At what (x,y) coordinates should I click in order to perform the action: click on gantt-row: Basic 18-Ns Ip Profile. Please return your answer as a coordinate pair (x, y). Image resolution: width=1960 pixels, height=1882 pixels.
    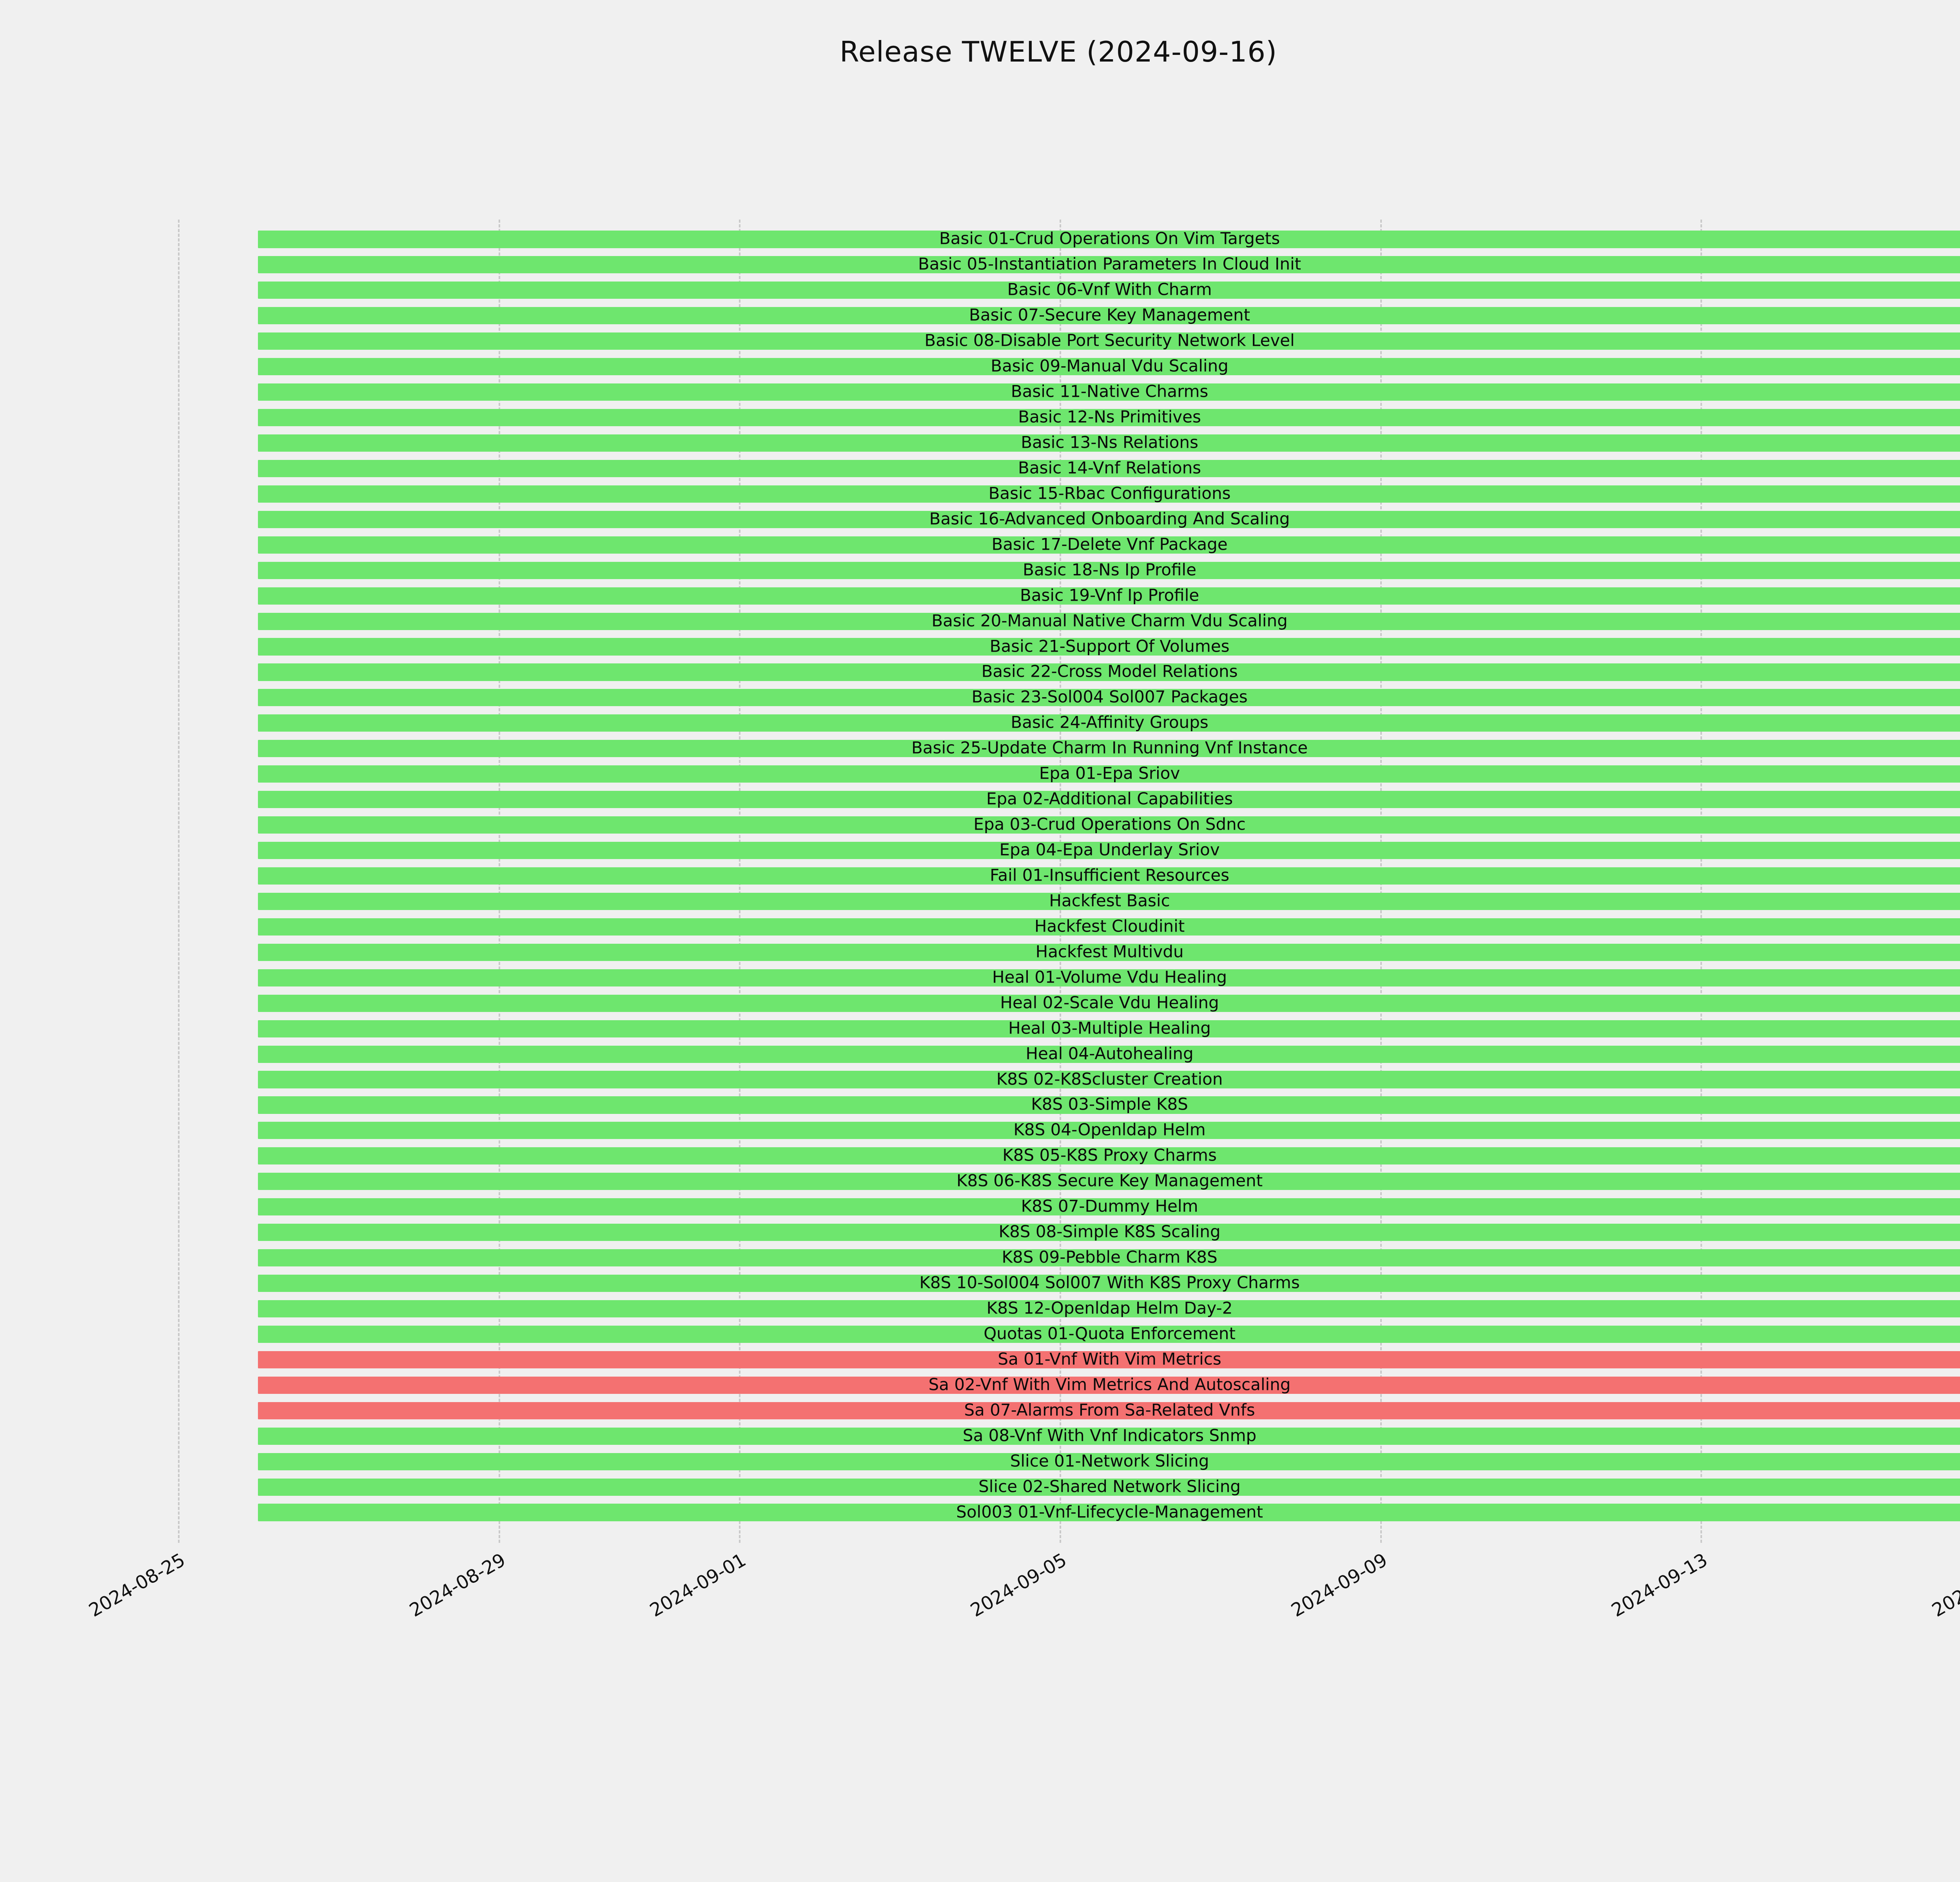
    Looking at the image, I should click on (1069, 569).